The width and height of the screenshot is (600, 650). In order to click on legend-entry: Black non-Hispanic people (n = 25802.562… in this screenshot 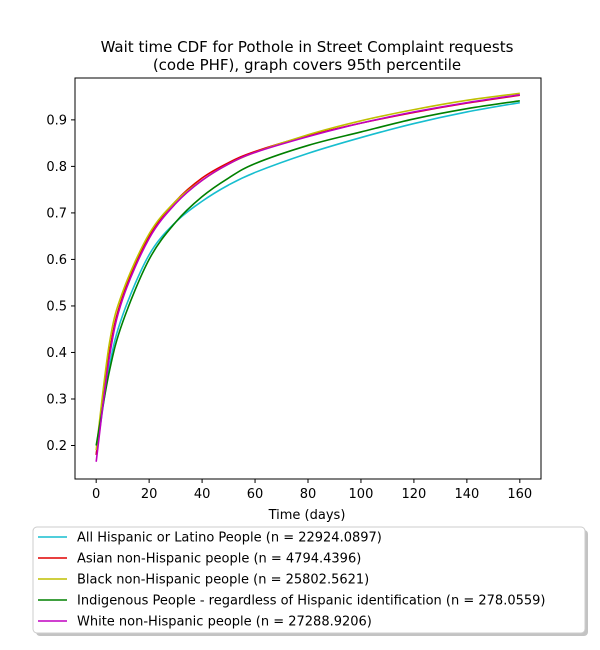, I will do `click(223, 580)`.